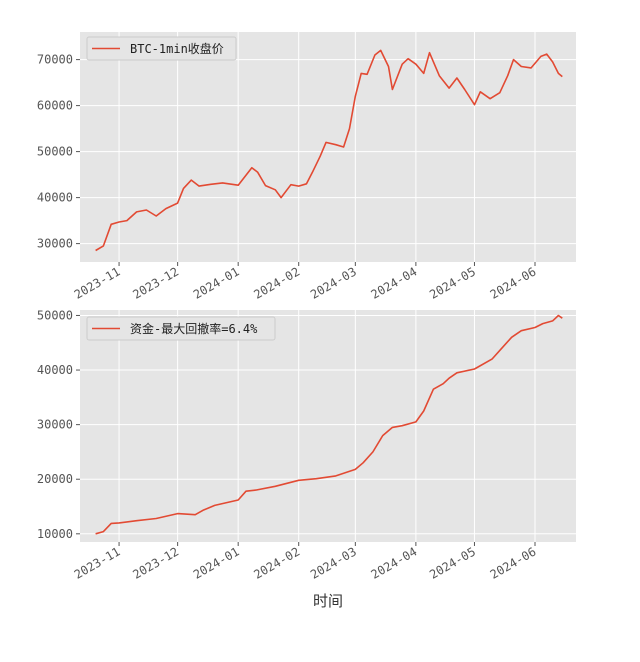 This screenshot has height=662, width=640. Describe the element at coordinates (155, 562) in the screenshot. I see `capital-x-tick-label: 2023-12` at that location.